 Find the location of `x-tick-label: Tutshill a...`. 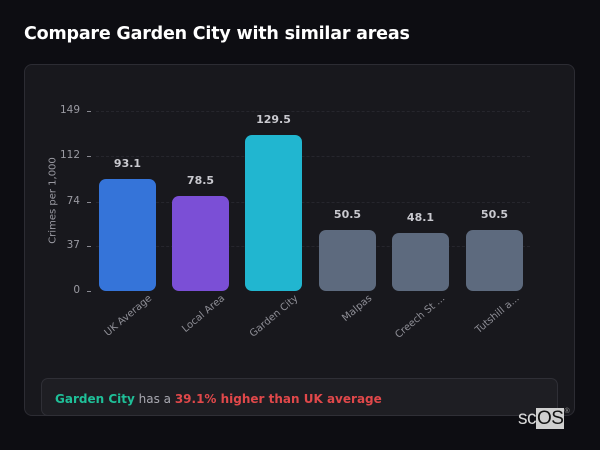

x-tick-label: Tutshill a... is located at coordinates (497, 314).